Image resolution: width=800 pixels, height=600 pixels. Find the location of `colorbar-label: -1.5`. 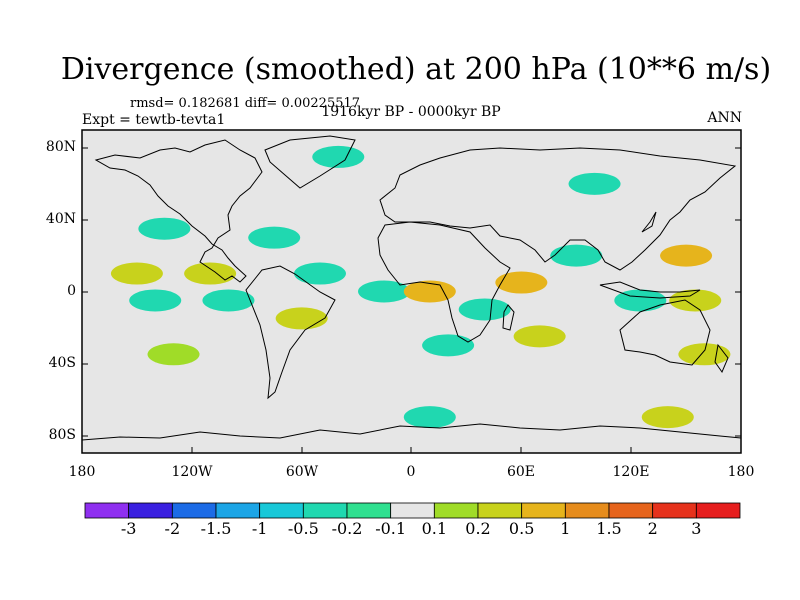

colorbar-label: -1.5 is located at coordinates (216, 528).